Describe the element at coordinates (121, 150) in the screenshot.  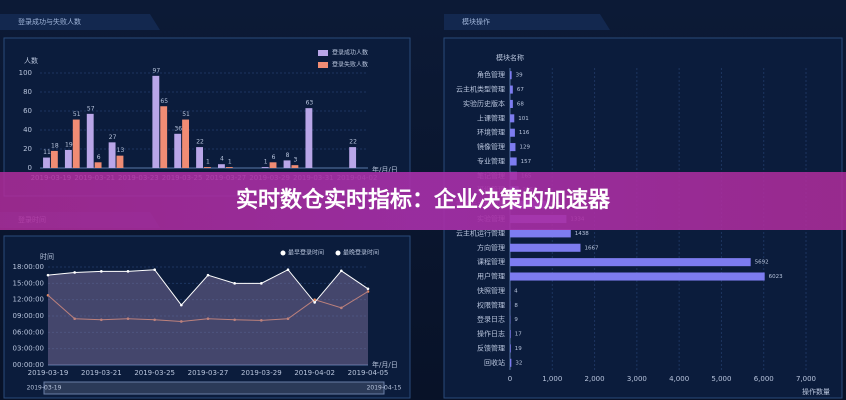
I see `value-label: 13` at that location.